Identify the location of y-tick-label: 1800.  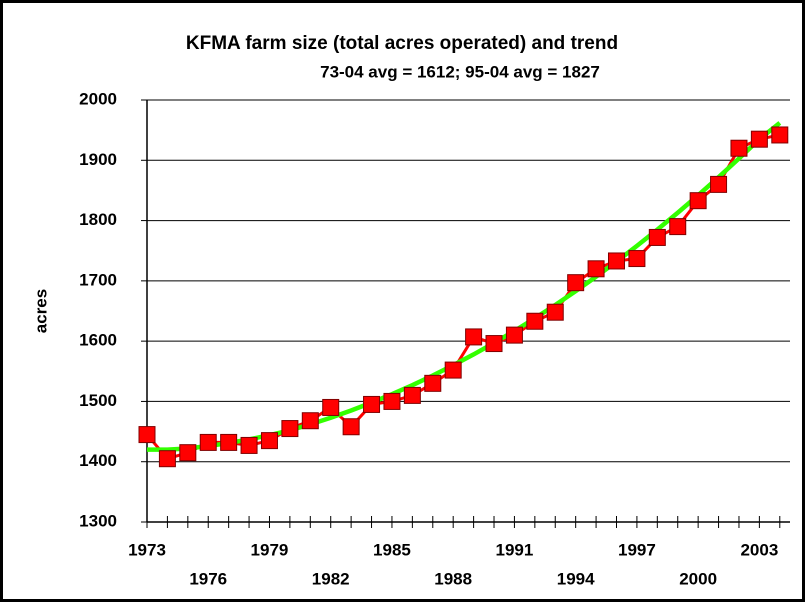
(98, 219).